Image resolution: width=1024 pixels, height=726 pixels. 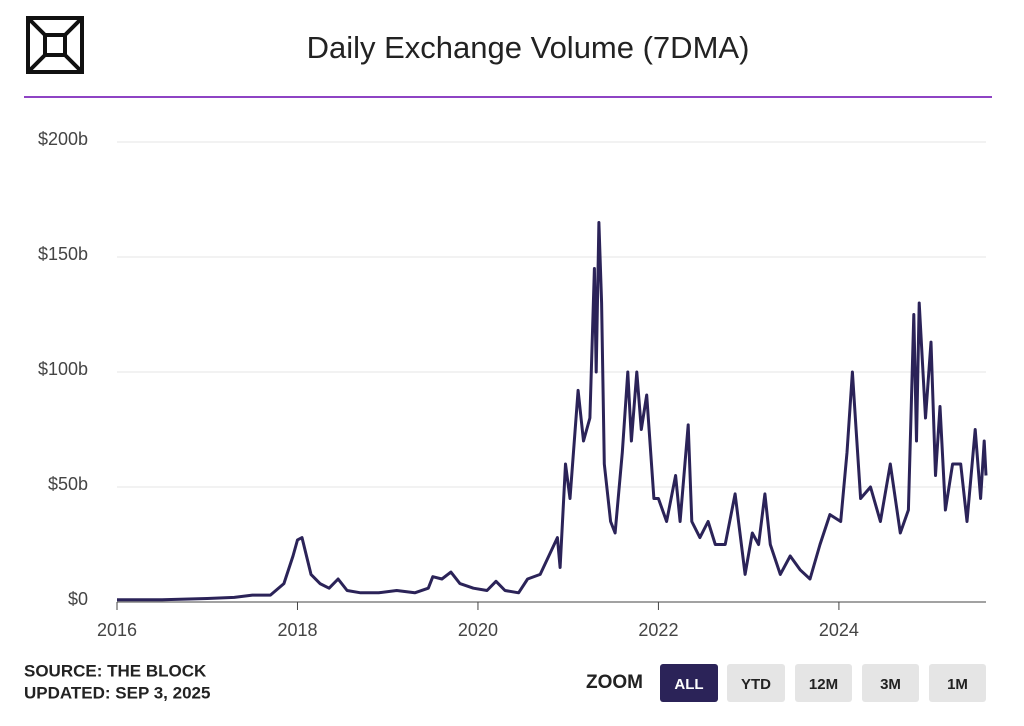 I want to click on logo, so click(x=55, y=45).